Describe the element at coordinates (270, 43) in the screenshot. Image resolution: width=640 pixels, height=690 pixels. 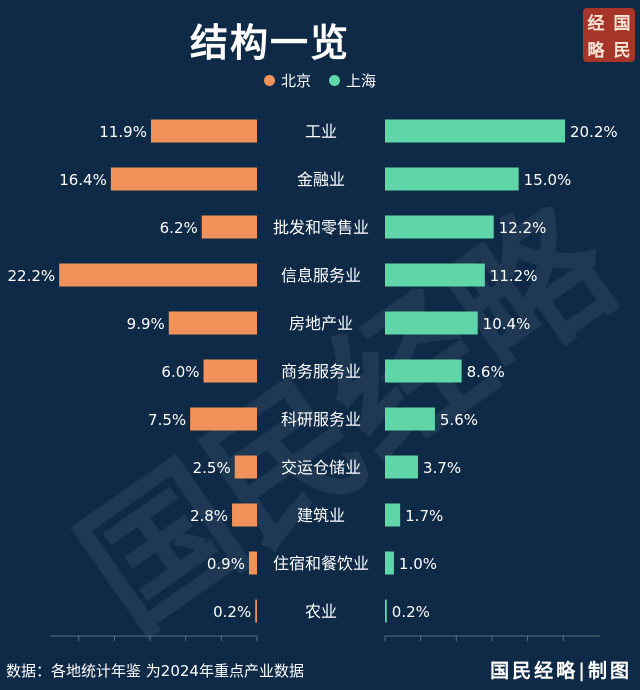
I see `chart-title: 结构一览` at that location.